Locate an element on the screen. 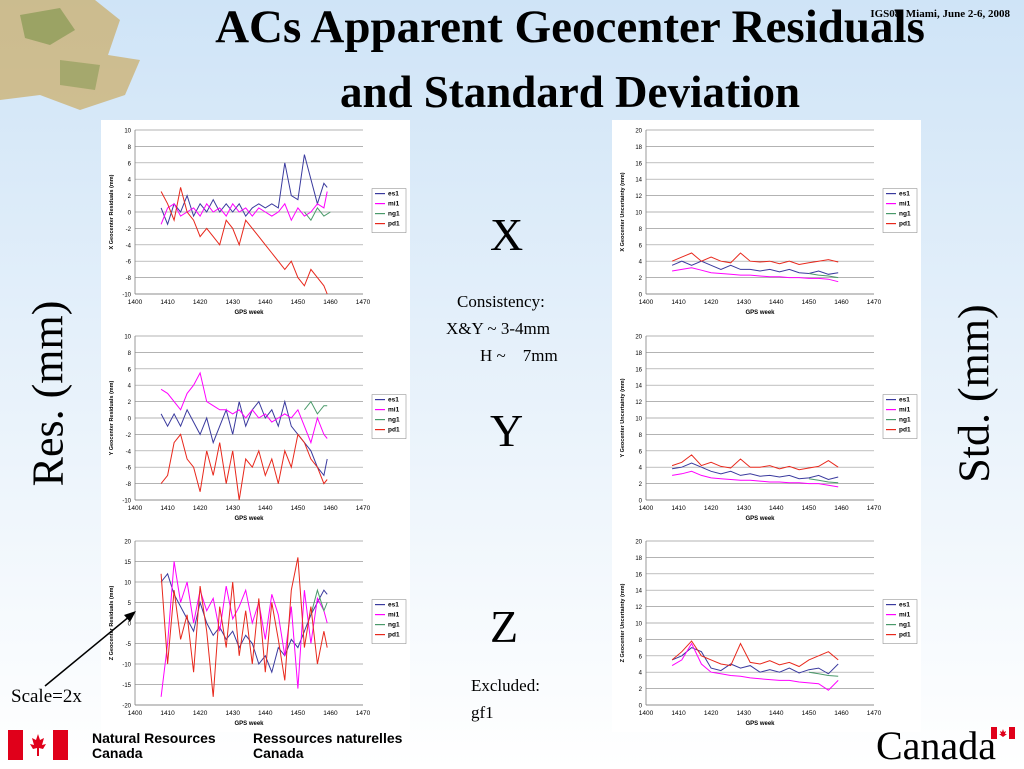  y-axis-title: Z Geocenter Residuals (mm) is located at coordinates (112, 623).